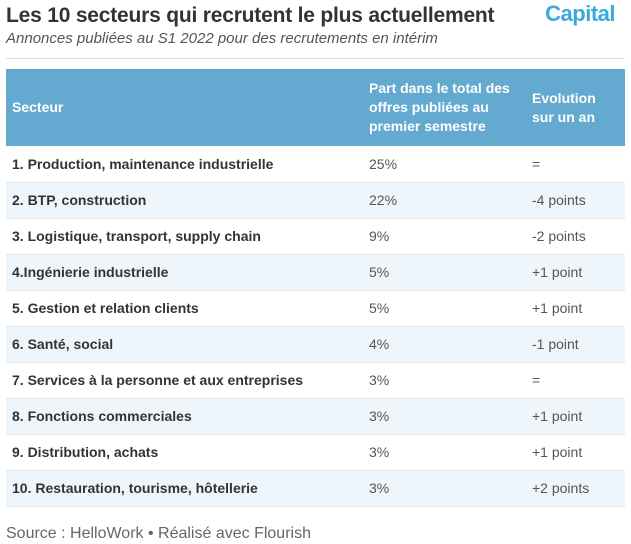  I want to click on sector-cell: 2. BTP, construction, so click(184, 200).